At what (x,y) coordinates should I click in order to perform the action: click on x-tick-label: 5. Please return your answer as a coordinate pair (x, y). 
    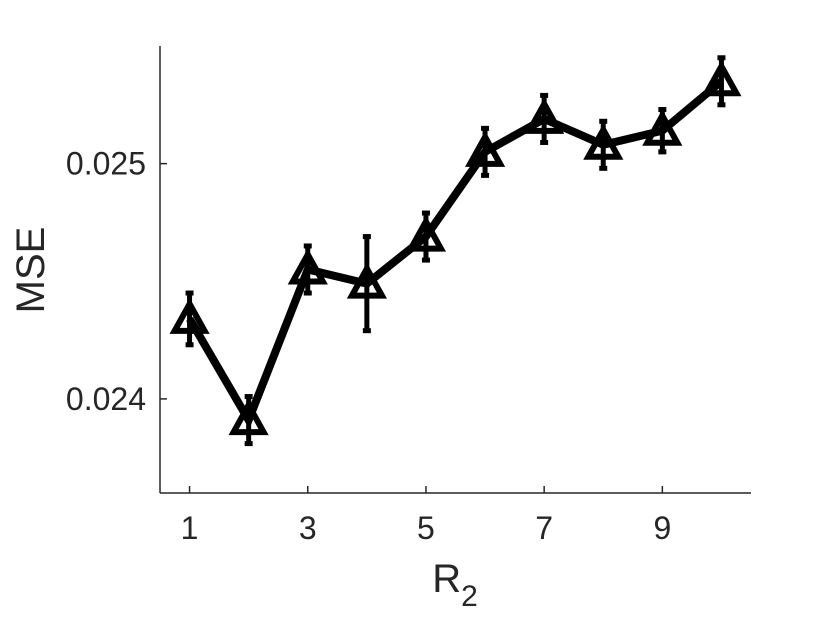
    Looking at the image, I should click on (426, 528).